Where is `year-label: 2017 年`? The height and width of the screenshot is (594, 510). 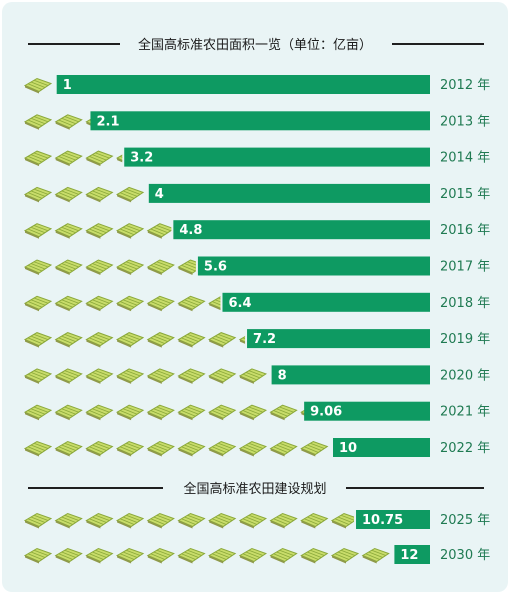
year-label: 2017 年 is located at coordinates (465, 267).